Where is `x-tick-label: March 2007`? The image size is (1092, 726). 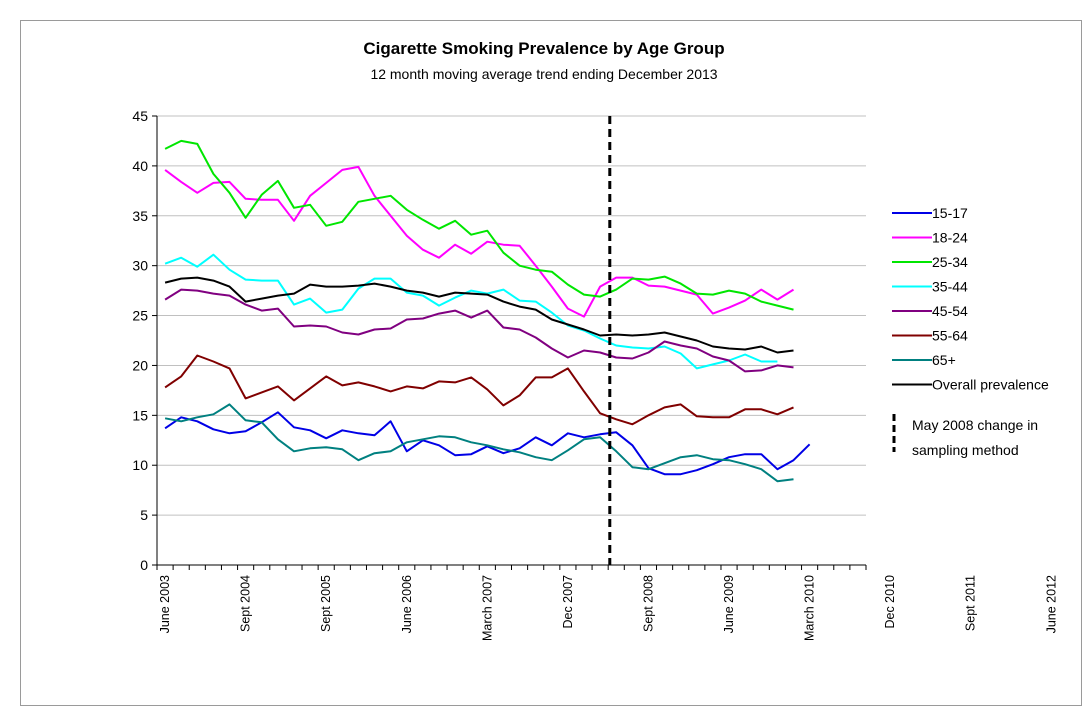
x-tick-label: March 2007 is located at coordinates (487, 608).